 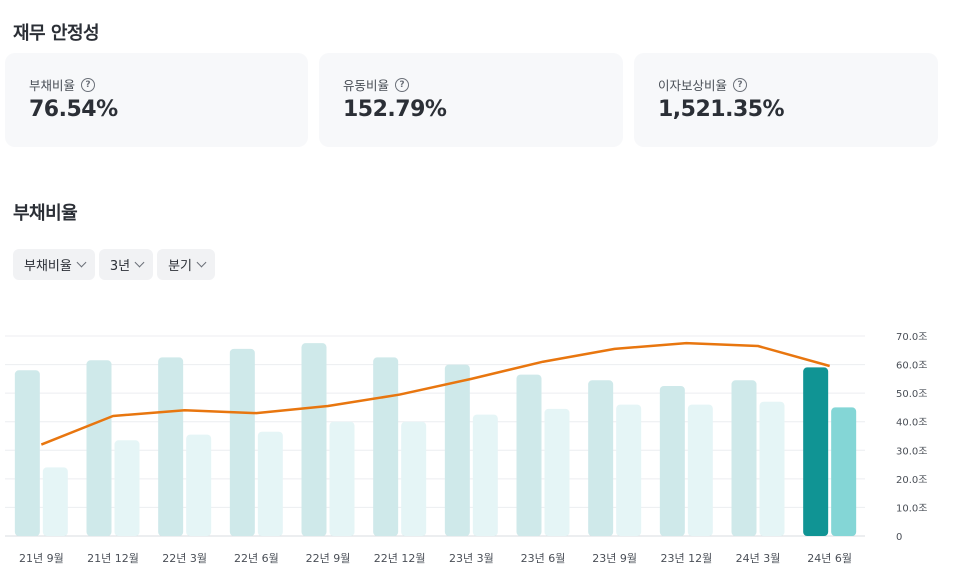 What do you see at coordinates (184, 558) in the screenshot?
I see `x-tick-label: 22년 3월` at bounding box center [184, 558].